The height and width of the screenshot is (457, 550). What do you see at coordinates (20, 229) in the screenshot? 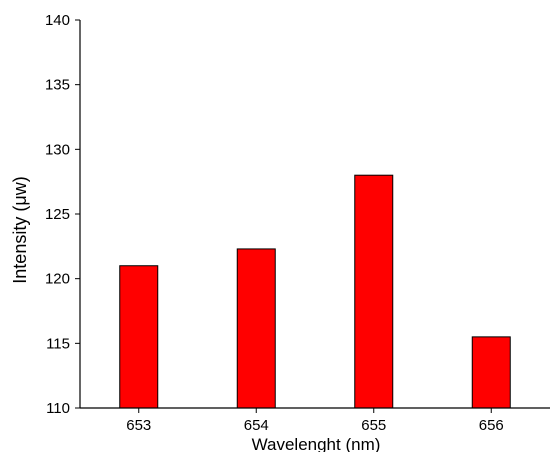
I see `y-axis-label: Intensity (μw)` at bounding box center [20, 229].